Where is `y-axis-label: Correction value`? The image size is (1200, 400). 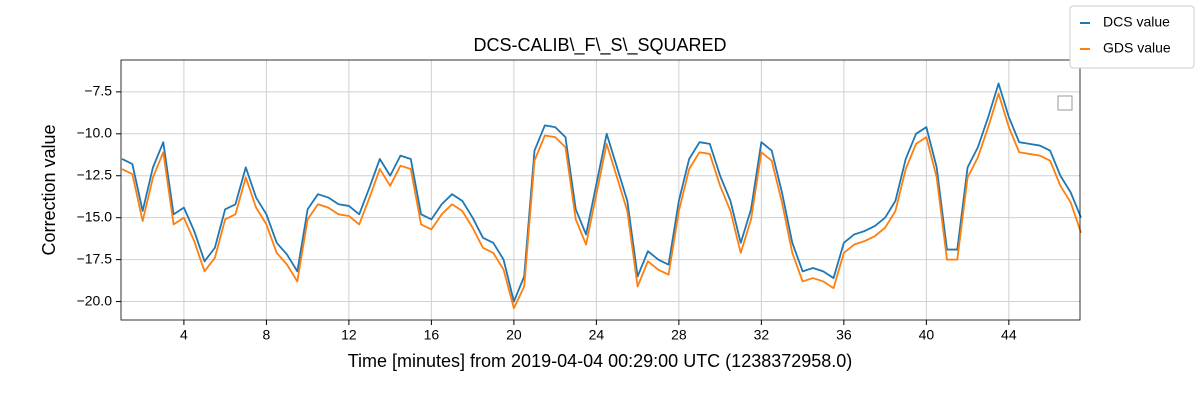
y-axis-label: Correction value is located at coordinates (49, 189).